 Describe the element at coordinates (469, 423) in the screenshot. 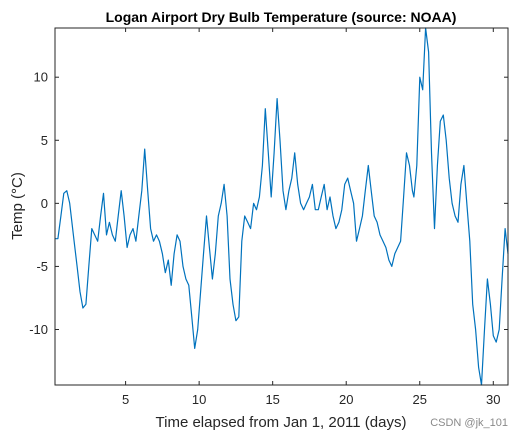

I see `watermark: CSDN @jk_101` at that location.